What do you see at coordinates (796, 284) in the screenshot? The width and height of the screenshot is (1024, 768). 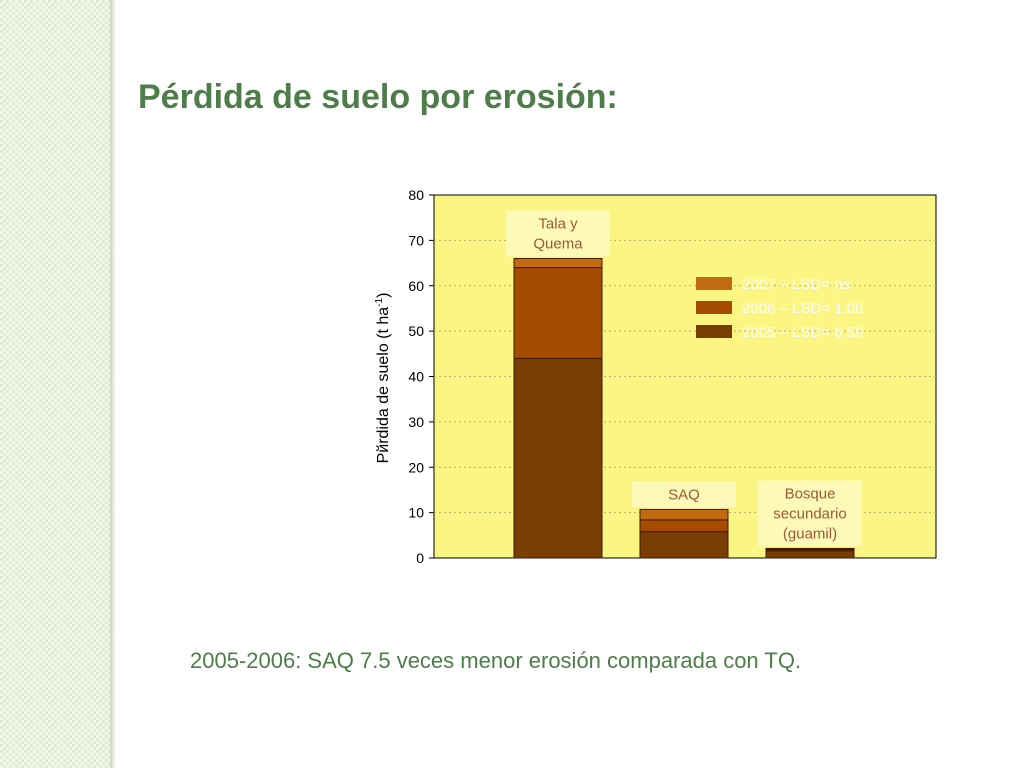 I see `legend-label: 2007 – LSD= ns` at bounding box center [796, 284].